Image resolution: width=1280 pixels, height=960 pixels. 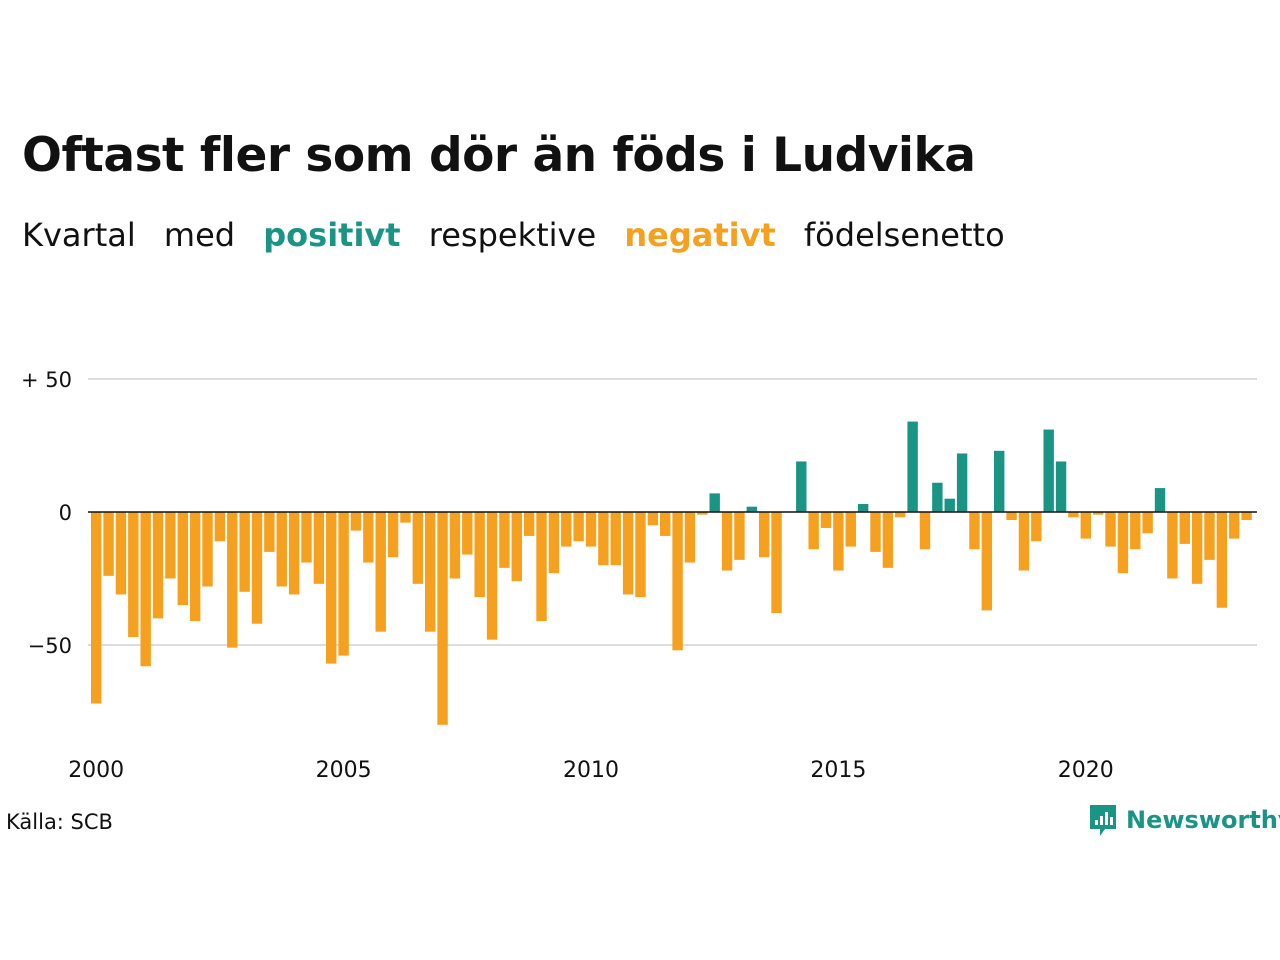 I want to click on newsworthy-logo-icon, so click(x=1103, y=820).